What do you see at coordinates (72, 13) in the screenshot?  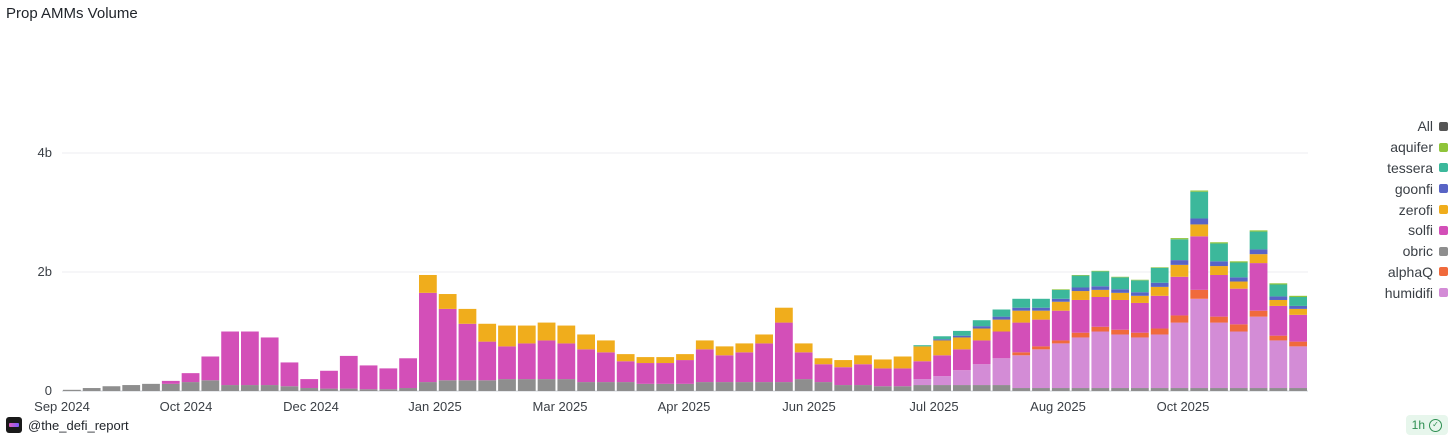 I see `chart-title: Prop AMMs Volume` at bounding box center [72, 13].